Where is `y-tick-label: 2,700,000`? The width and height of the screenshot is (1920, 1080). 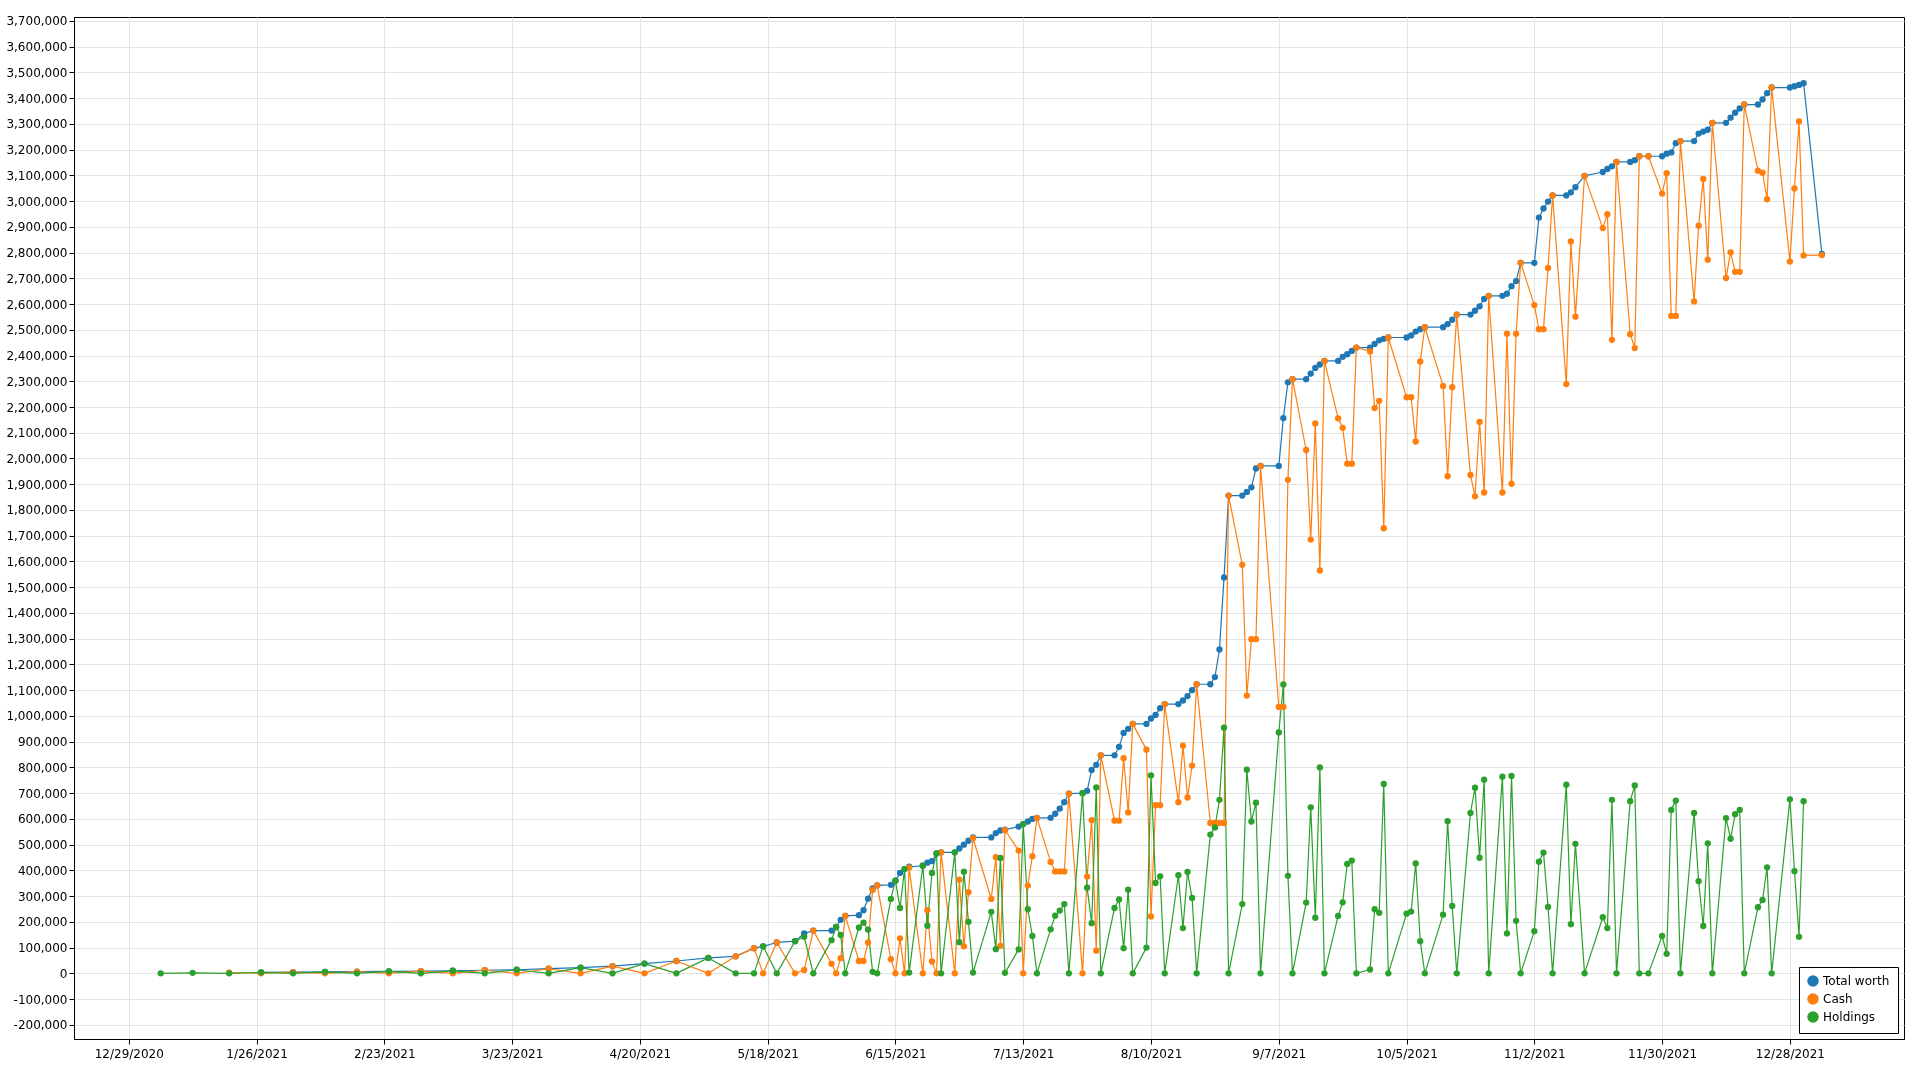 y-tick-label: 2,700,000 is located at coordinates (37, 278).